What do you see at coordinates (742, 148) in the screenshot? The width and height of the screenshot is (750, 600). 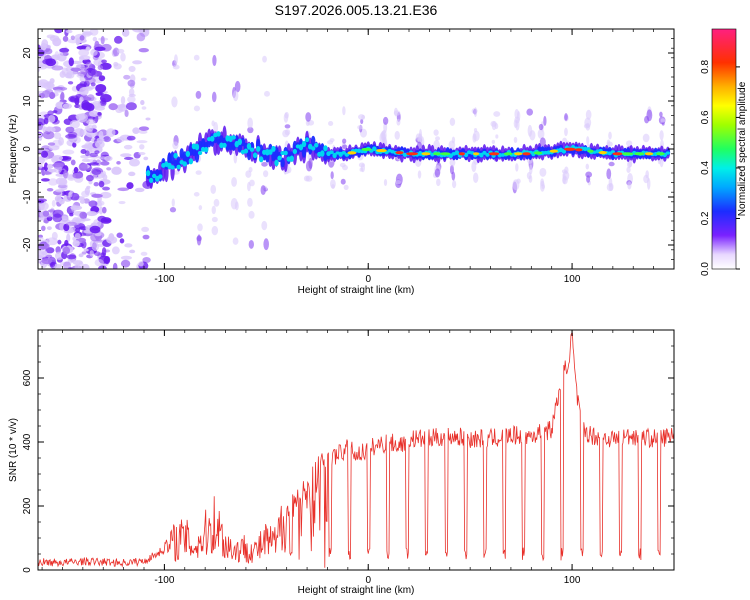 I see `colorbar-label: Normalized spectral amplitude` at bounding box center [742, 148].